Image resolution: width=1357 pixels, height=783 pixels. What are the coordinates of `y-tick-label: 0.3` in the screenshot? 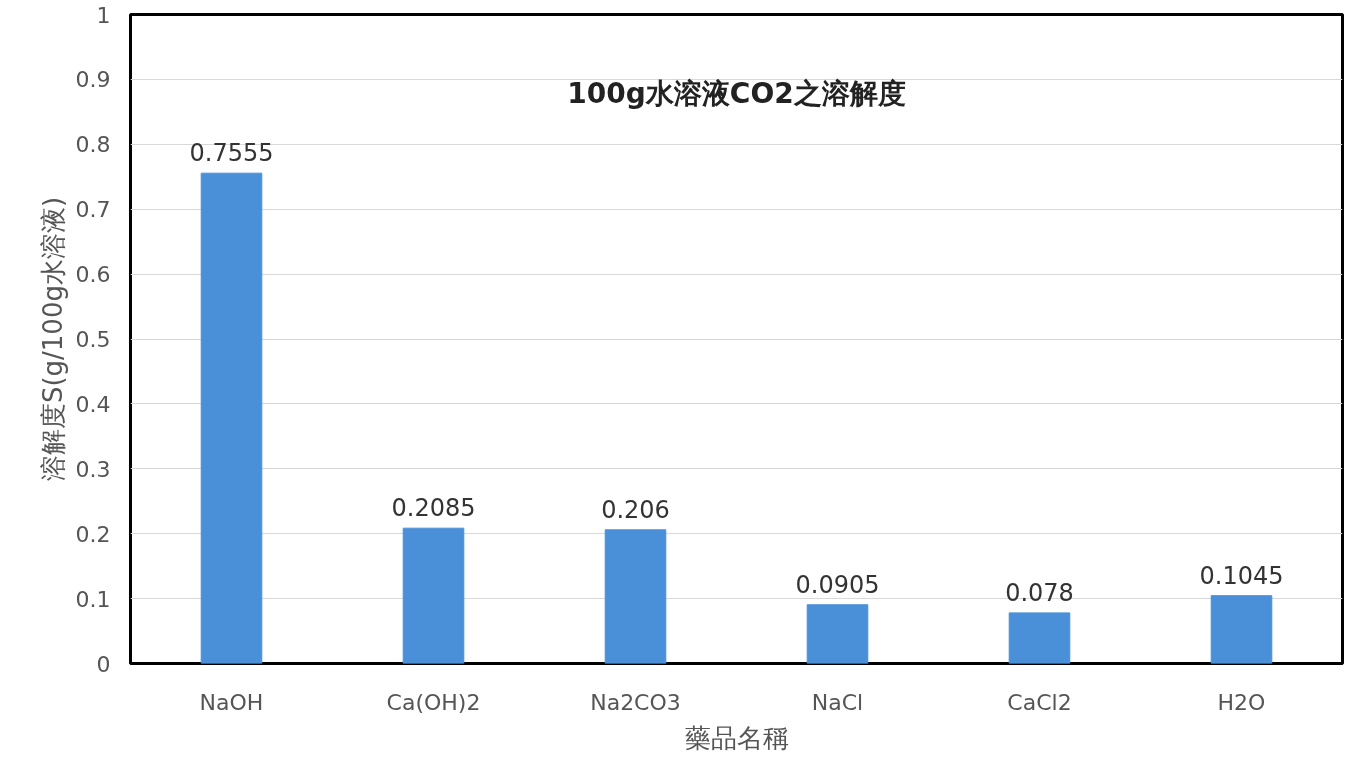 It's located at (93, 469).